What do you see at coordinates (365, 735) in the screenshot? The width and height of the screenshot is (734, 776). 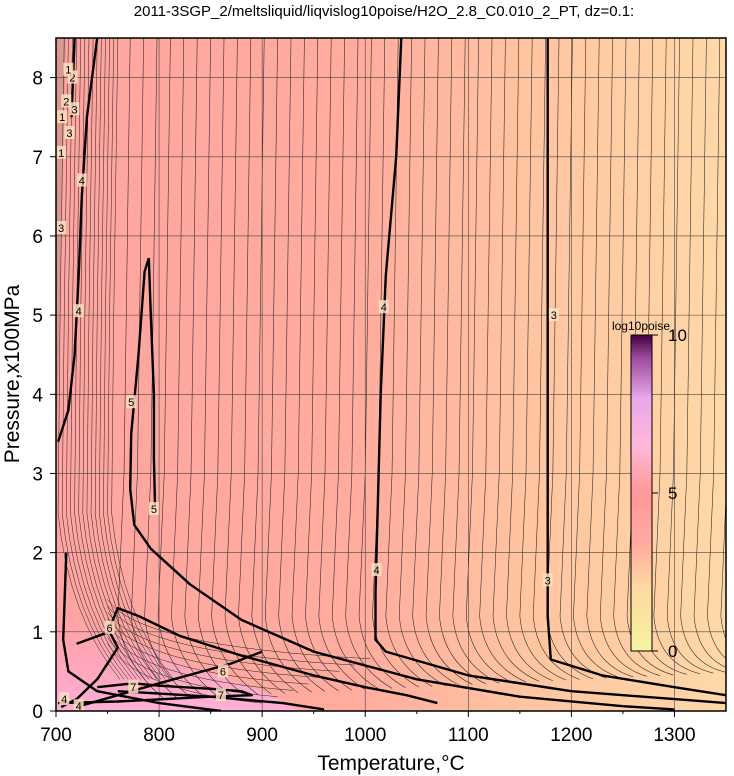 I see `x-tick-label: 1000` at bounding box center [365, 735].